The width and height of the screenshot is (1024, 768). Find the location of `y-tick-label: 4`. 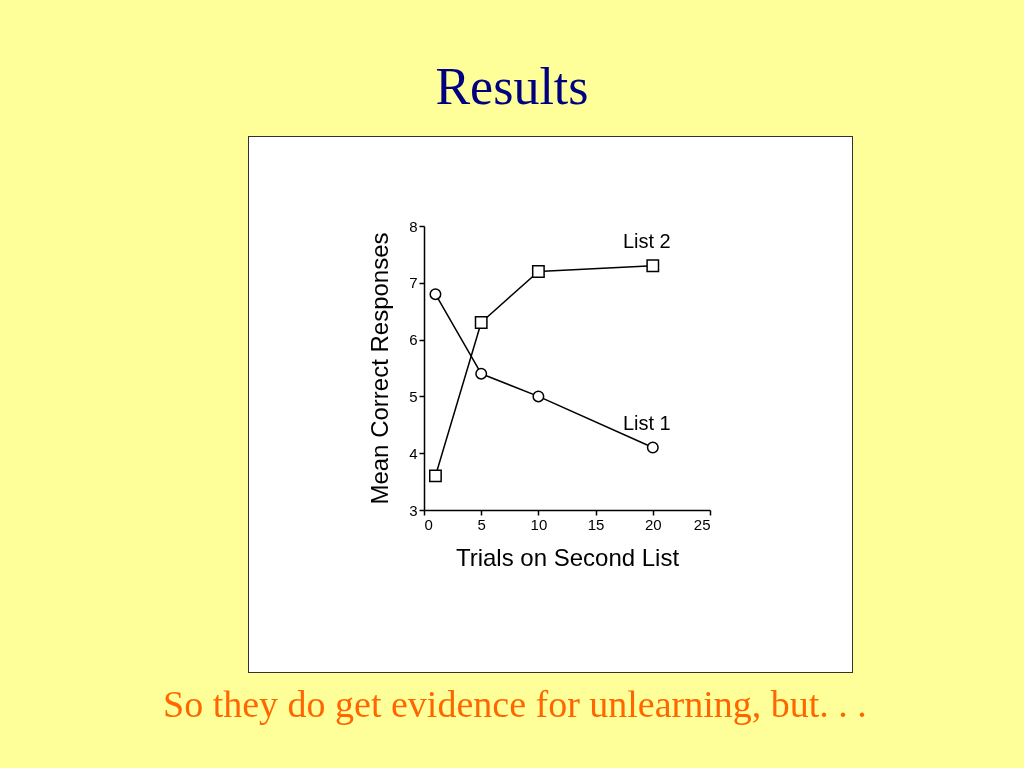

y-tick-label: 4 is located at coordinates (413, 453).